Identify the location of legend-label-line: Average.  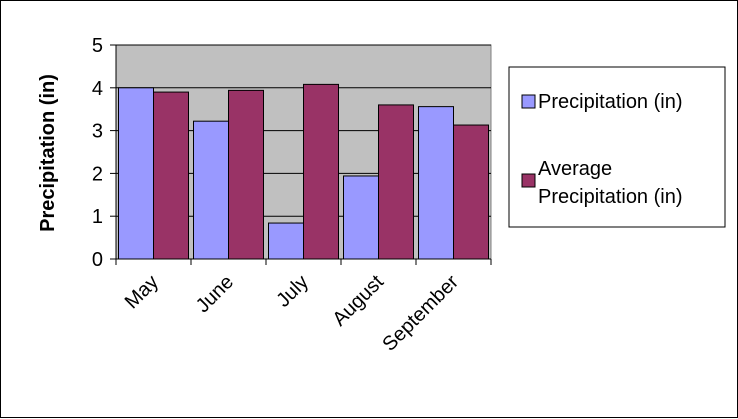
(575, 169).